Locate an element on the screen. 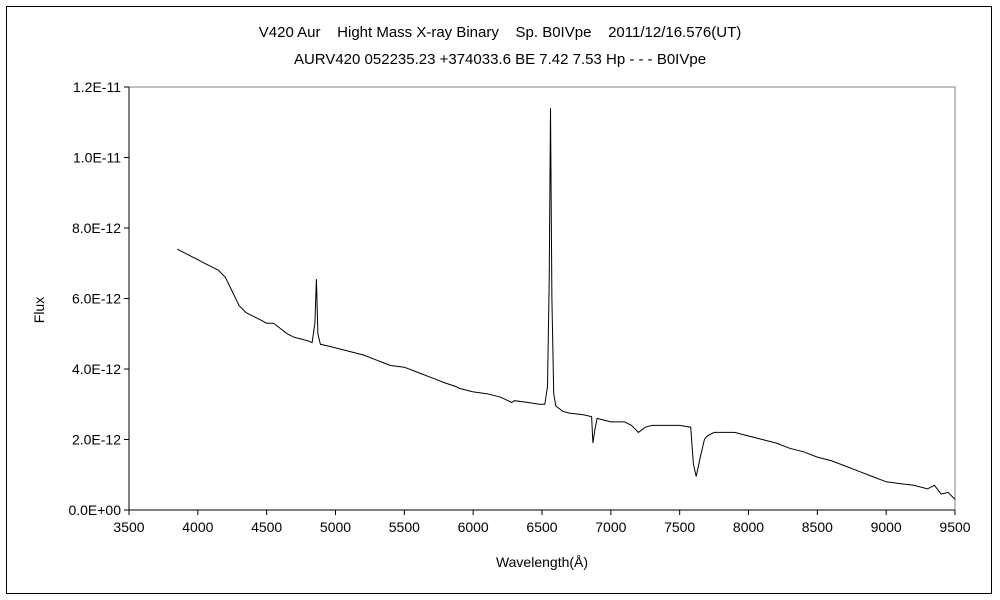 The height and width of the screenshot is (600, 1000). x-tick-label: 6500 is located at coordinates (541, 527).